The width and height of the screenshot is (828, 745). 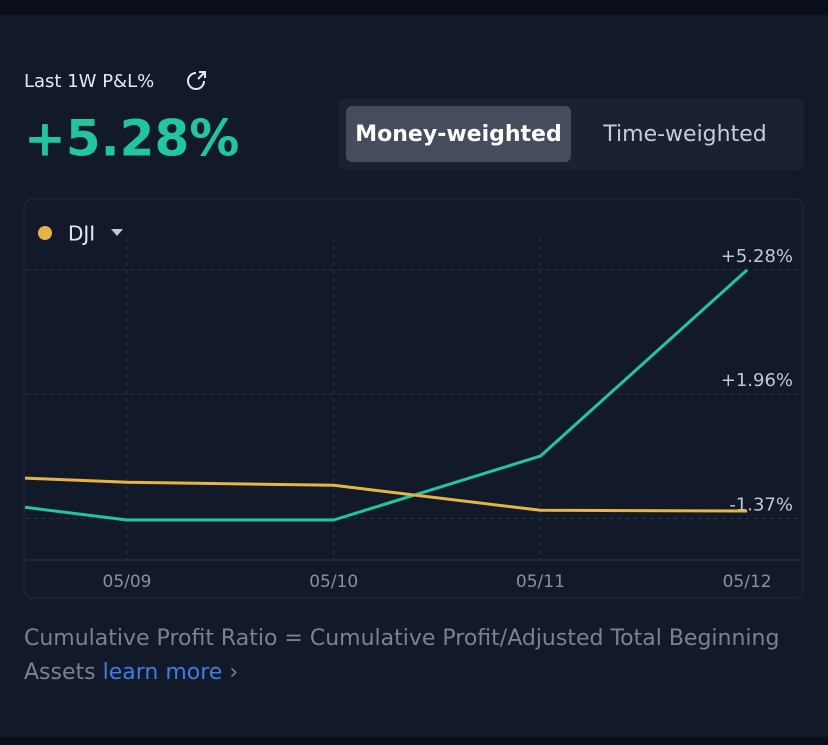 What do you see at coordinates (81, 234) in the screenshot?
I see `legend-label: DJI` at bounding box center [81, 234].